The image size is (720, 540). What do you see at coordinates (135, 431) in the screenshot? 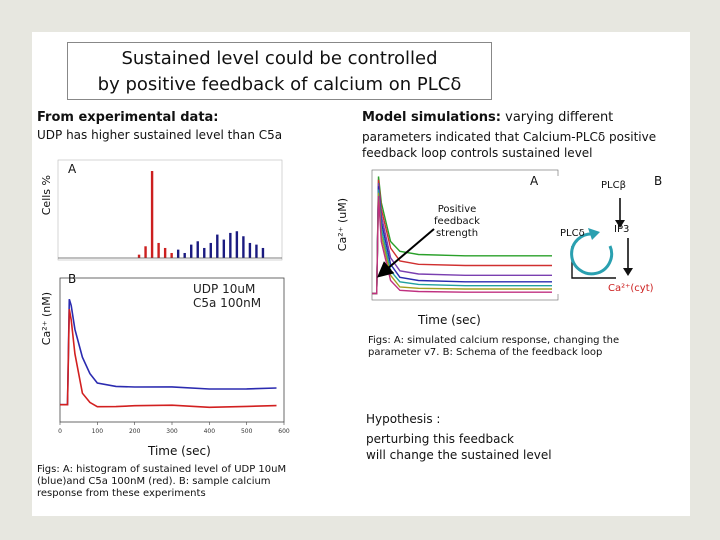
I see `x-tick-label: 200` at bounding box center [135, 431].